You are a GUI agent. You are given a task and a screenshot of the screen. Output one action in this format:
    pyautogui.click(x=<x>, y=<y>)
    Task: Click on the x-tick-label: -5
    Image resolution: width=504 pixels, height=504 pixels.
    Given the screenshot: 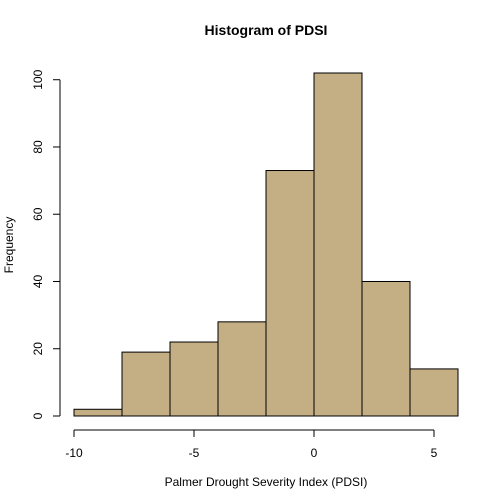 What is the action you would take?
    pyautogui.click(x=194, y=453)
    